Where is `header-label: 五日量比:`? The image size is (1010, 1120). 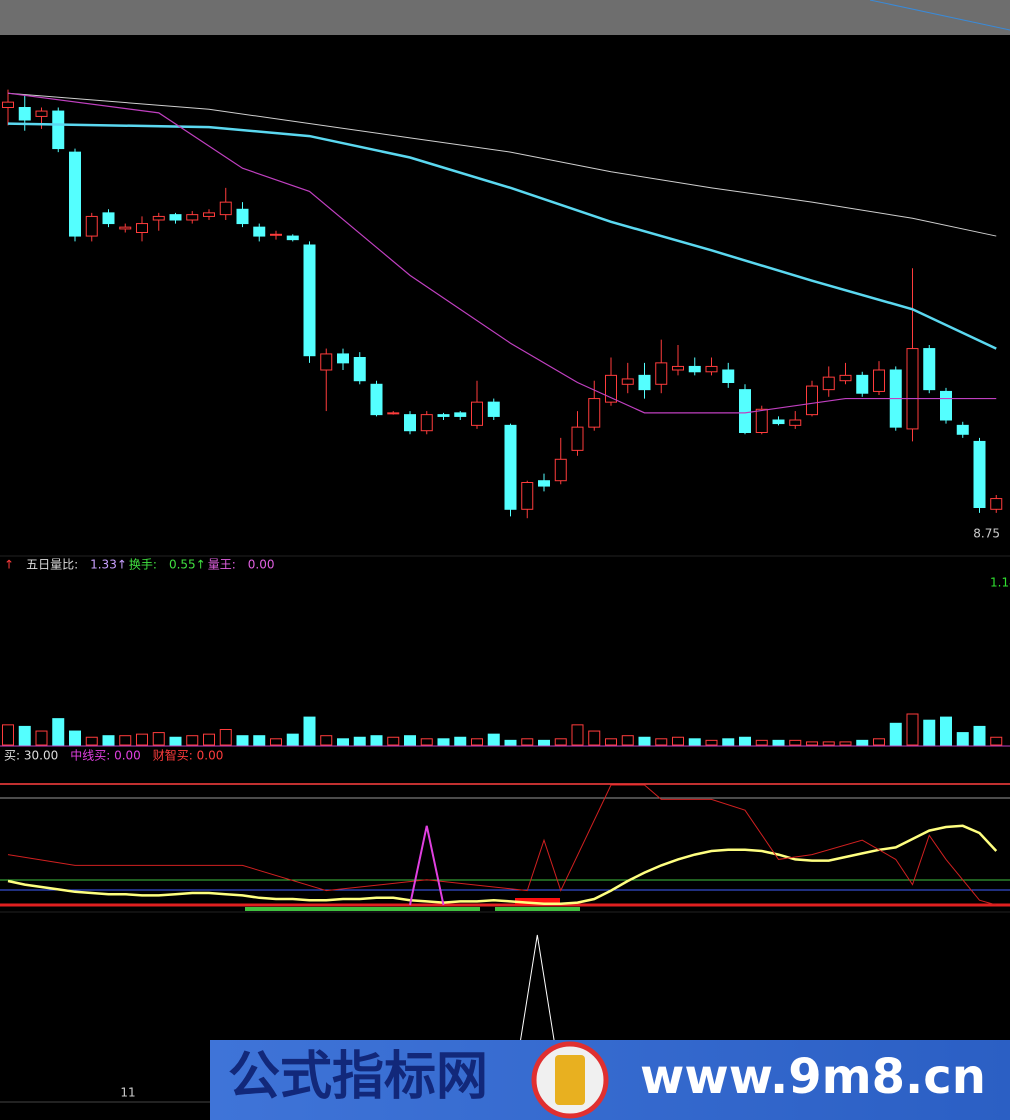 header-label: 五日量比: is located at coordinates (52, 565).